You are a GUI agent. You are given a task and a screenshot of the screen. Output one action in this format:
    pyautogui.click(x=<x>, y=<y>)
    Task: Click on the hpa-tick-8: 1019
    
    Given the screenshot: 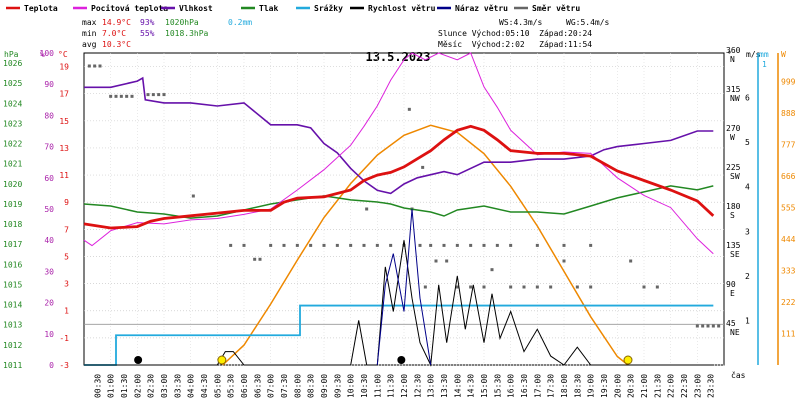 What is the action you would take?
    pyautogui.click(x=12, y=204)
    